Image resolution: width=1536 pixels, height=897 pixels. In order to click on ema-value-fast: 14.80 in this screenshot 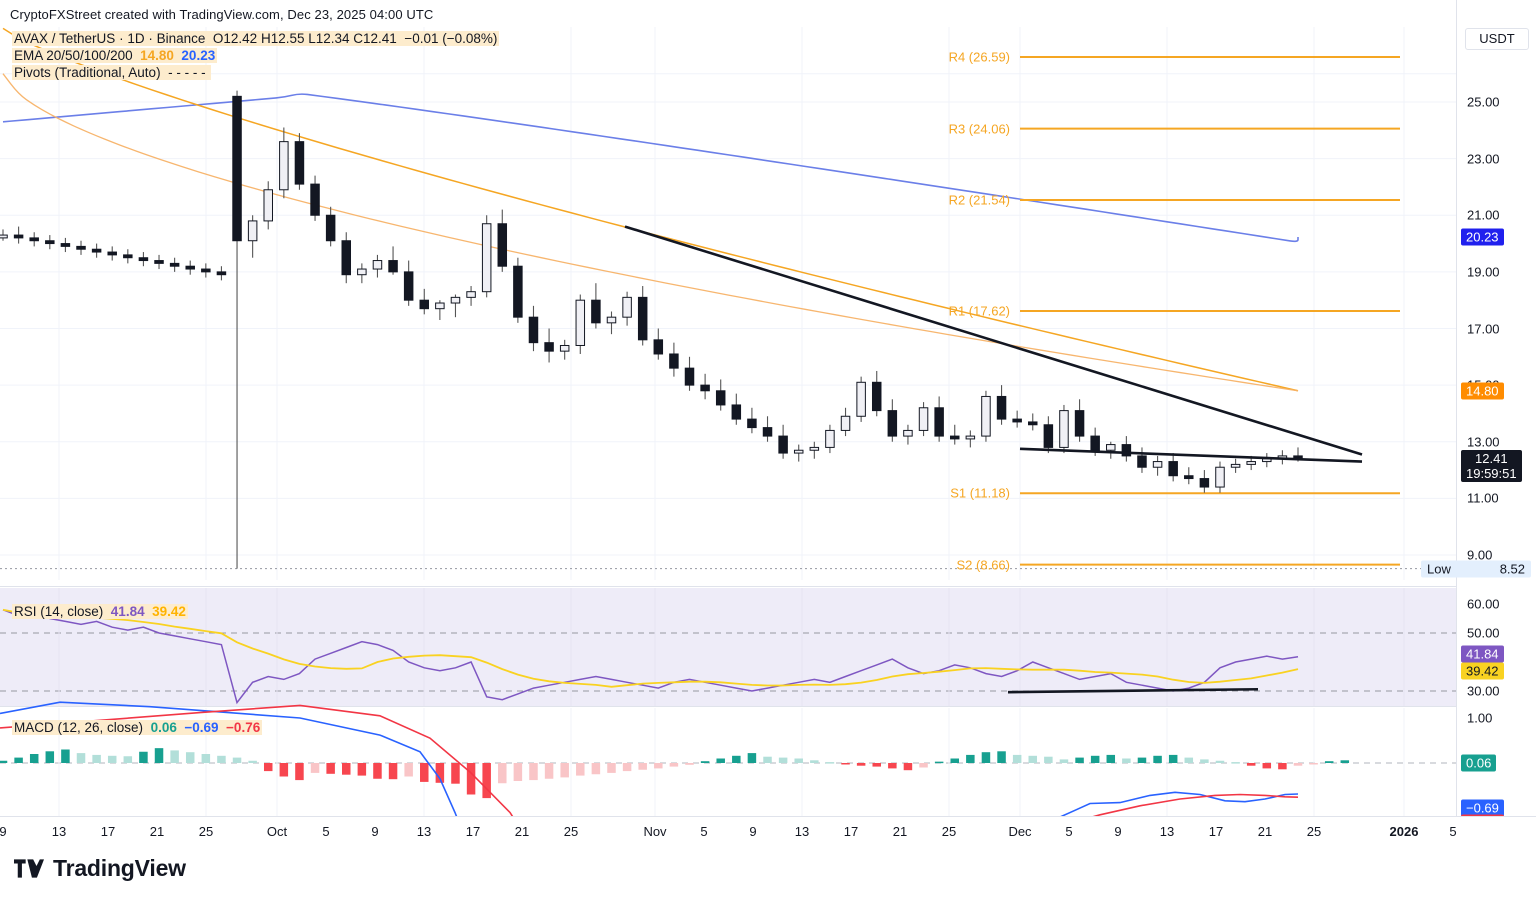, I will do `click(157, 55)`.